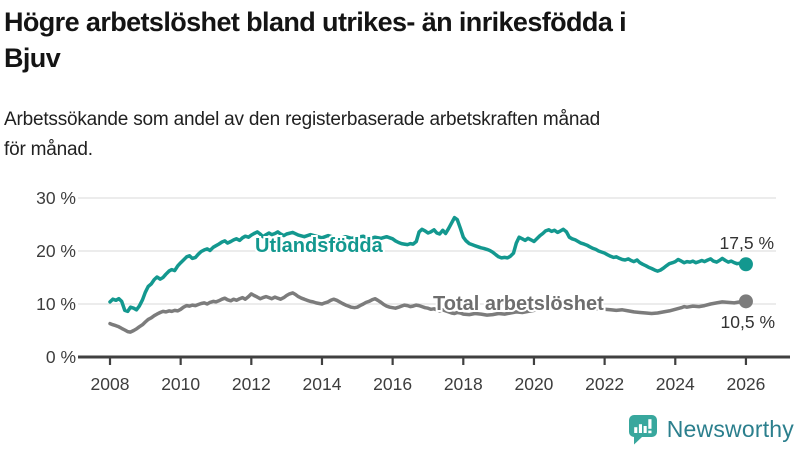 Image resolution: width=800 pixels, height=450 pixels. What do you see at coordinates (518, 304) in the screenshot?
I see `series-label-1: Total arbetslöshet` at bounding box center [518, 304].